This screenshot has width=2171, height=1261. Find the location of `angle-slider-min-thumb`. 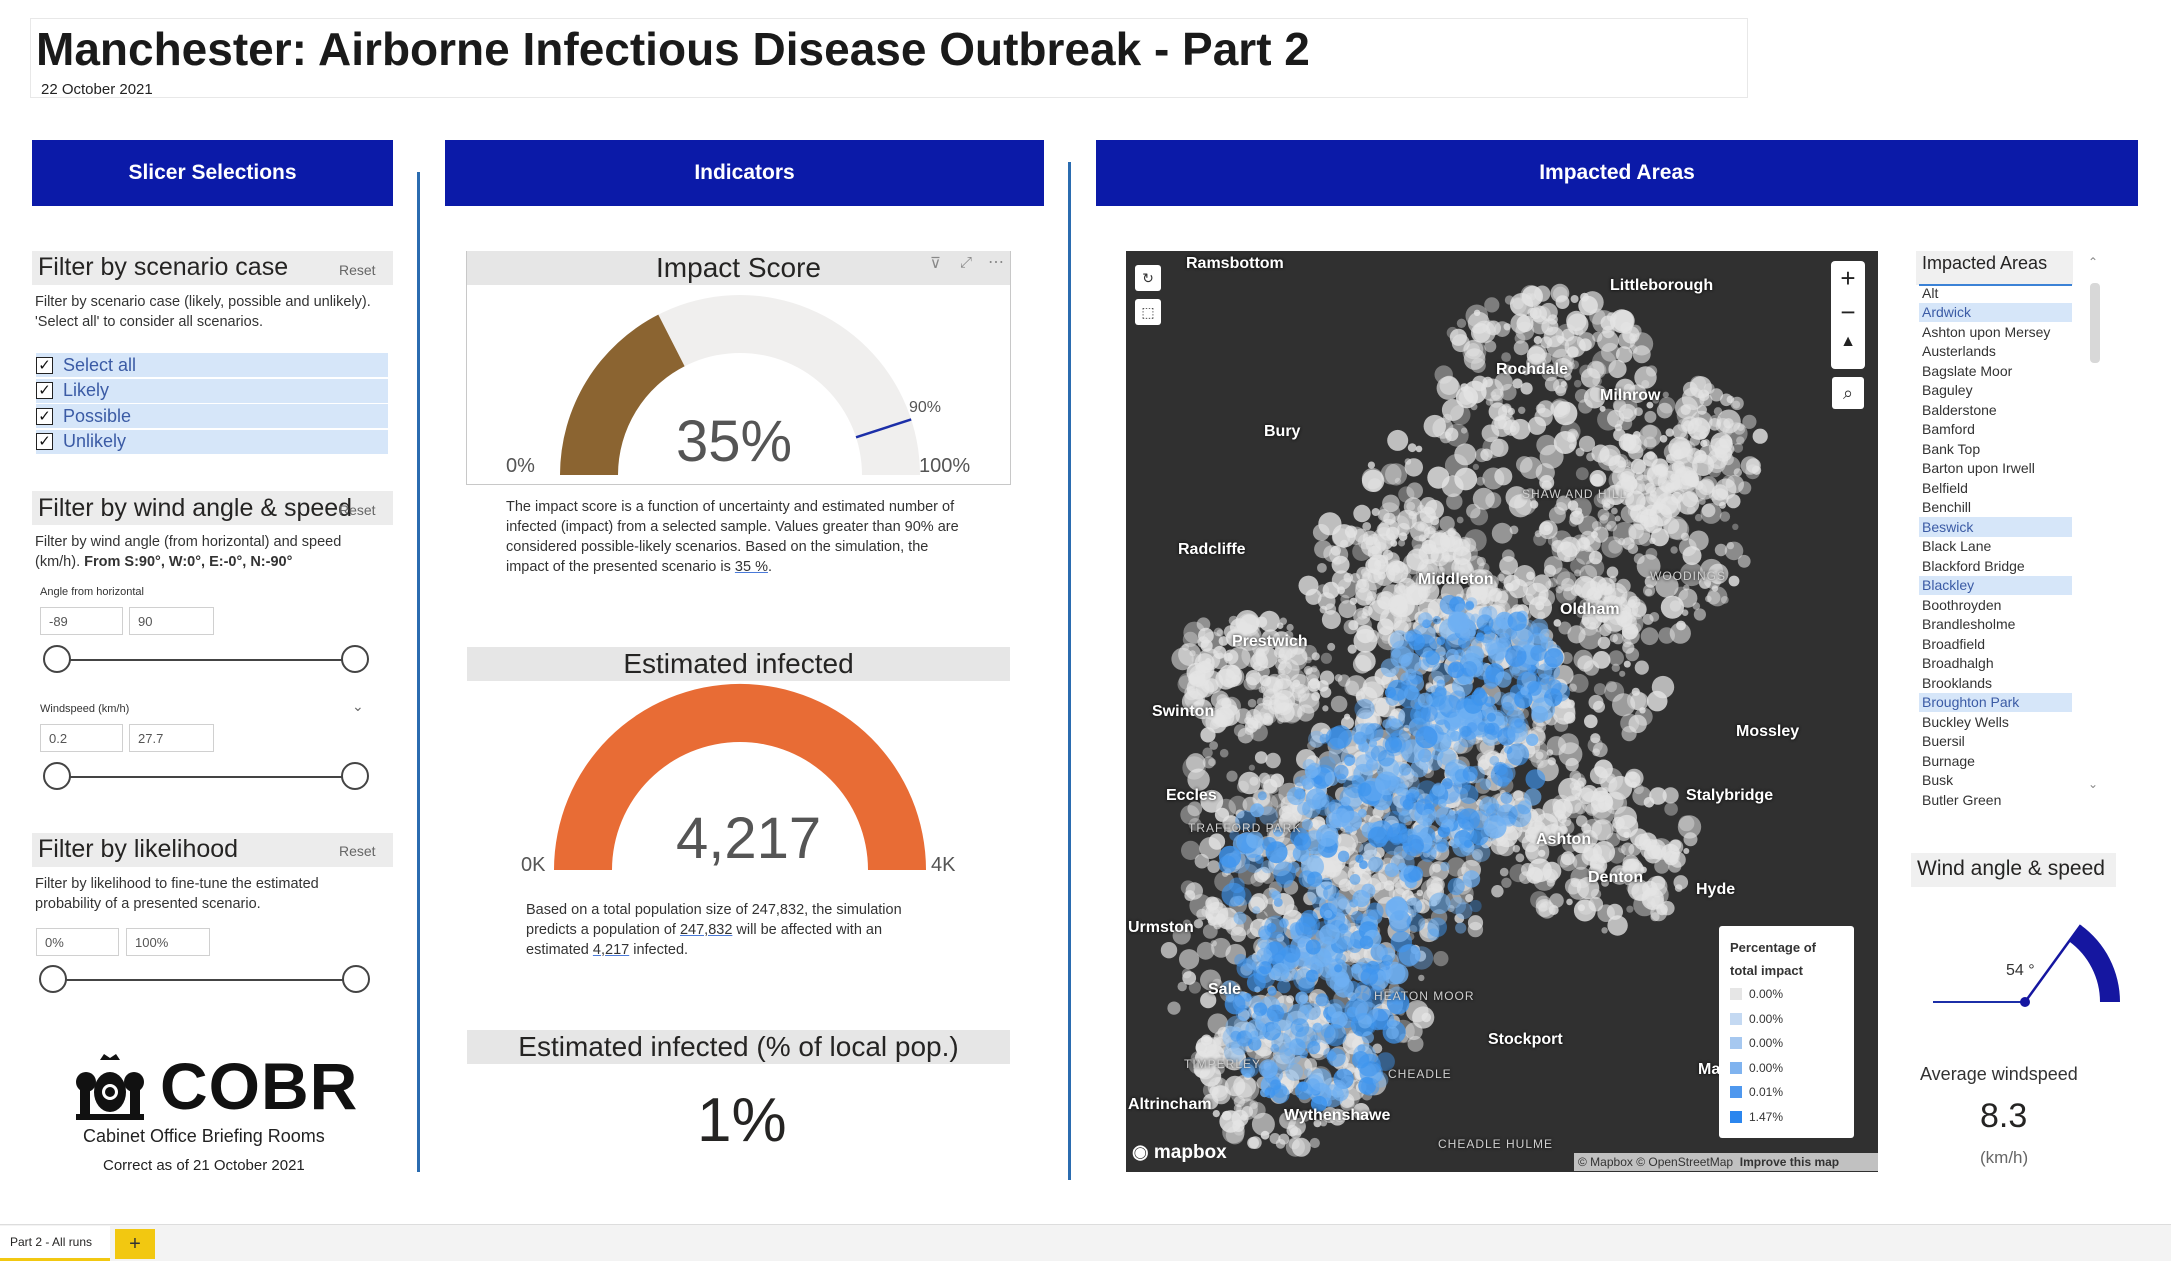

angle-slider-min-thumb is located at coordinates (57, 659).